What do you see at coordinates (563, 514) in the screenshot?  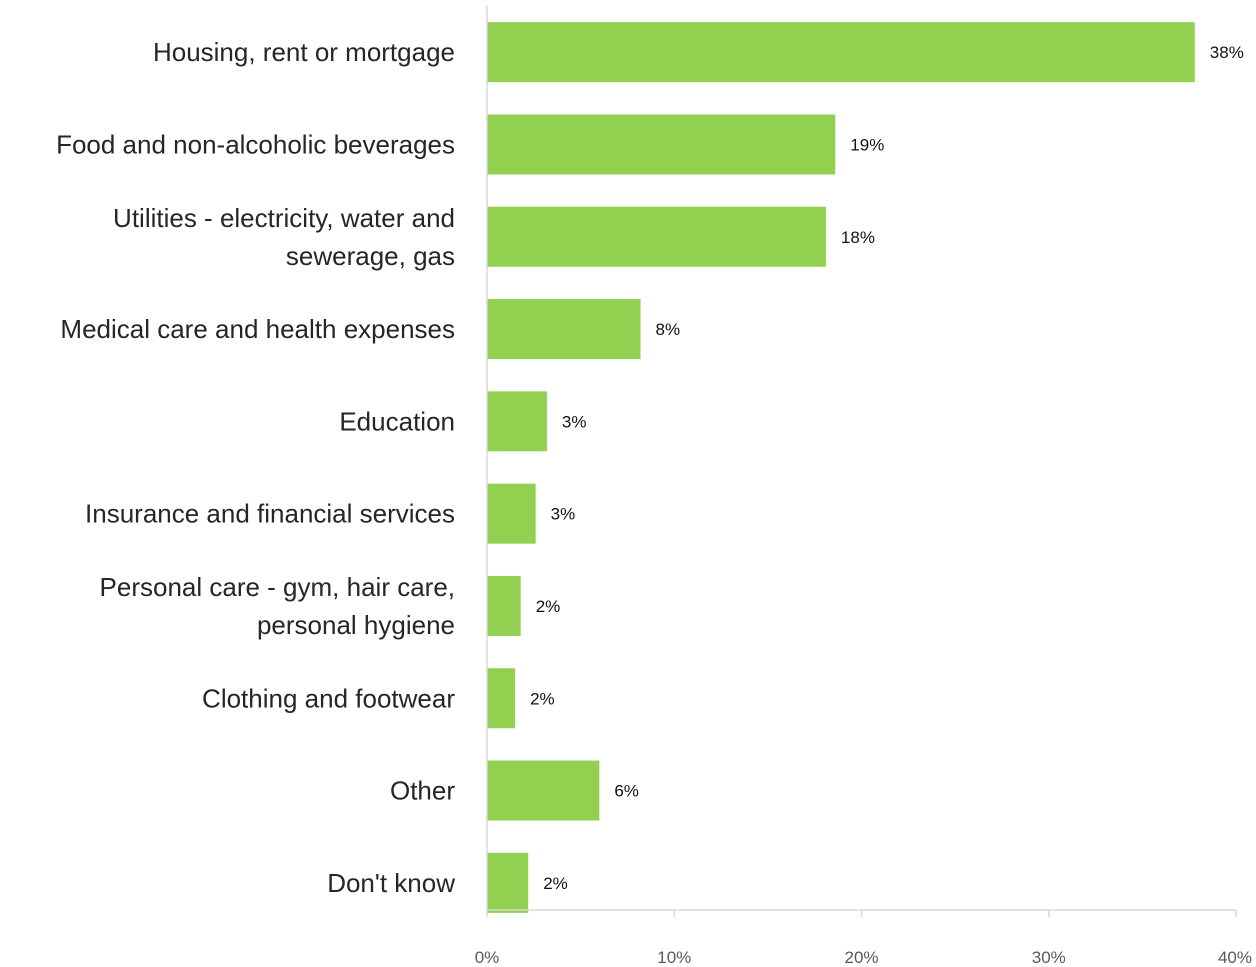 I see `data-label-5: 3%` at bounding box center [563, 514].